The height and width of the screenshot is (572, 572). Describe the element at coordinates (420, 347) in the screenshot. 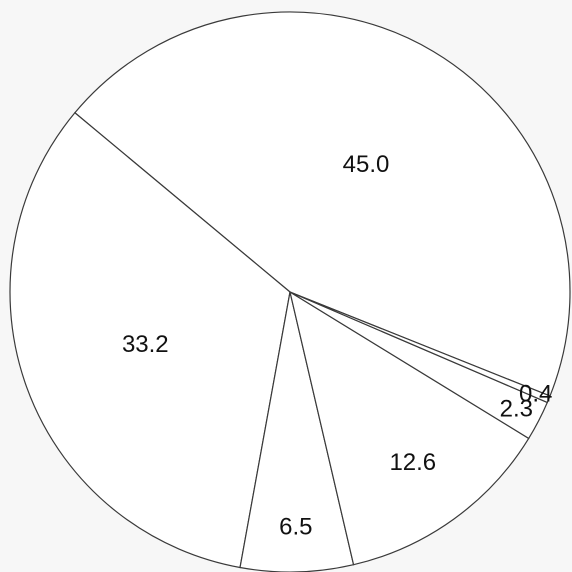

I see `pie-slice` at that location.